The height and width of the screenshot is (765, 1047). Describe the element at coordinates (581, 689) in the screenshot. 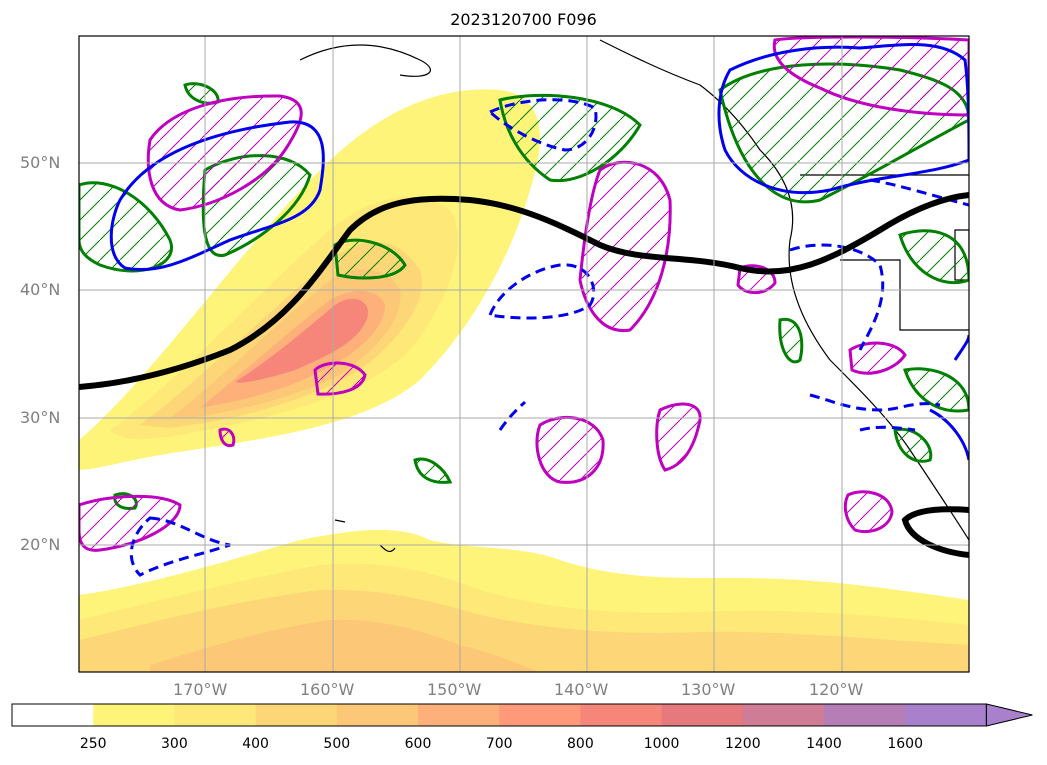

I see `lon-label-140w: 140°W` at that location.